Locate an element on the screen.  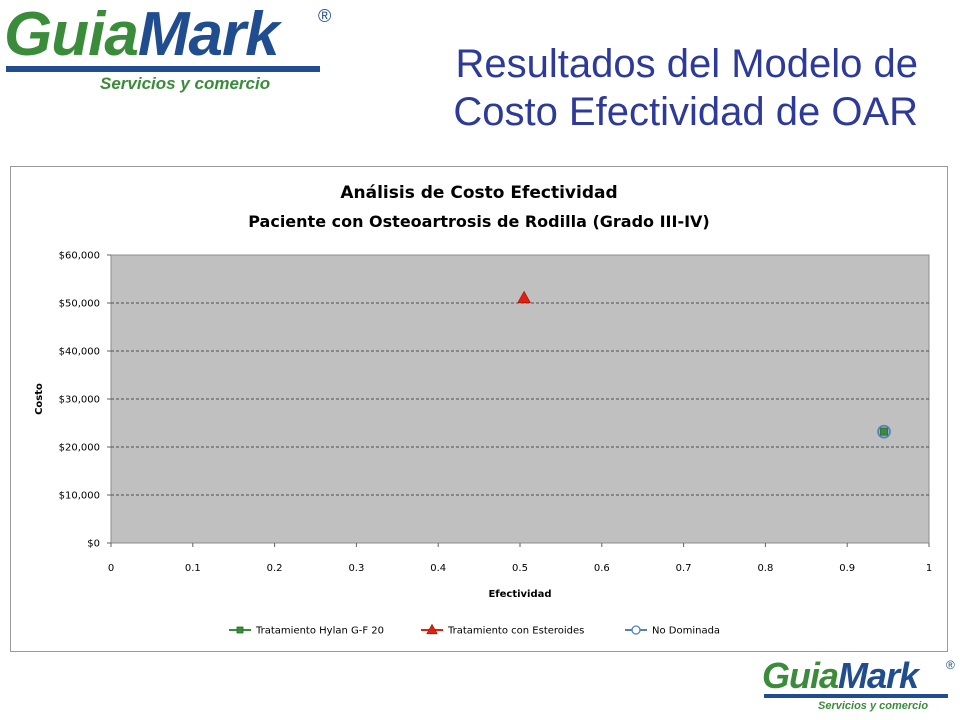
x-tick-label: 0.9 is located at coordinates (847, 568).